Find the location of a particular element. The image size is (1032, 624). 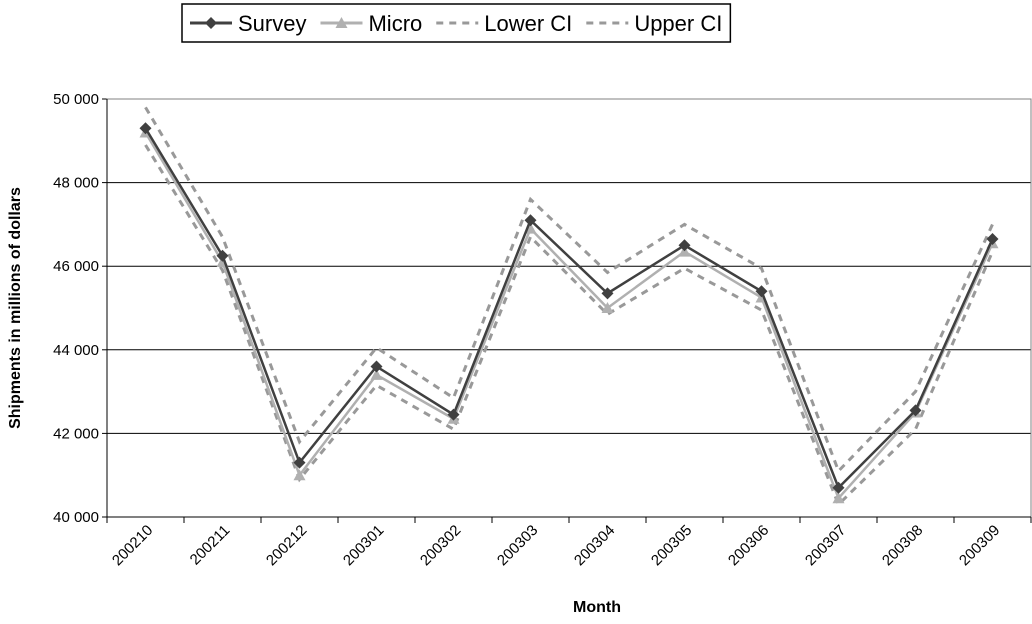

y-tick-label: 42 000 is located at coordinates (76, 433).